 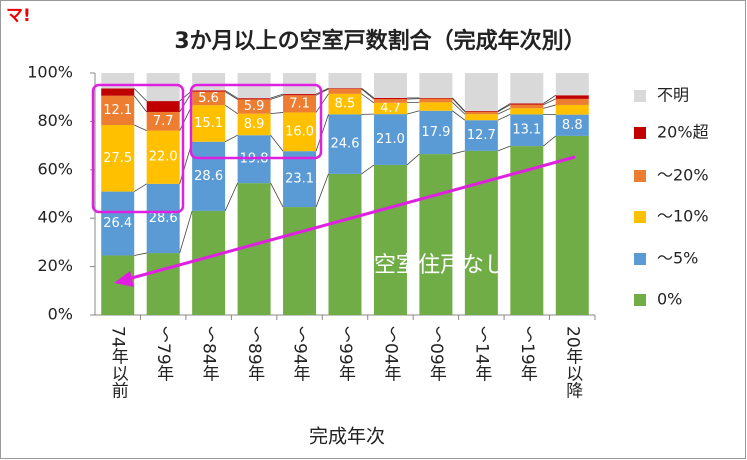 I want to click on x-tick-label: 74年以前, so click(x=118, y=363).